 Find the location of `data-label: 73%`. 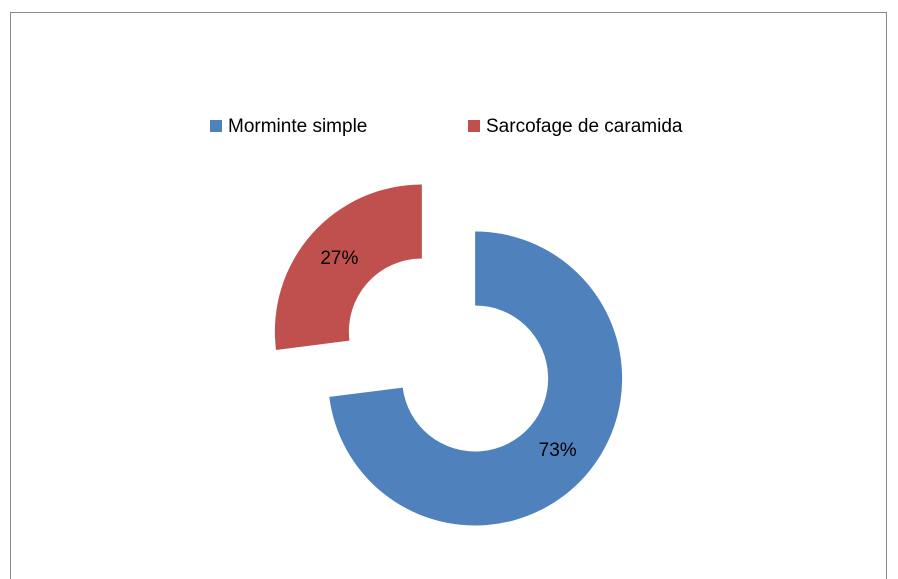

data-label: 73% is located at coordinates (558, 450).